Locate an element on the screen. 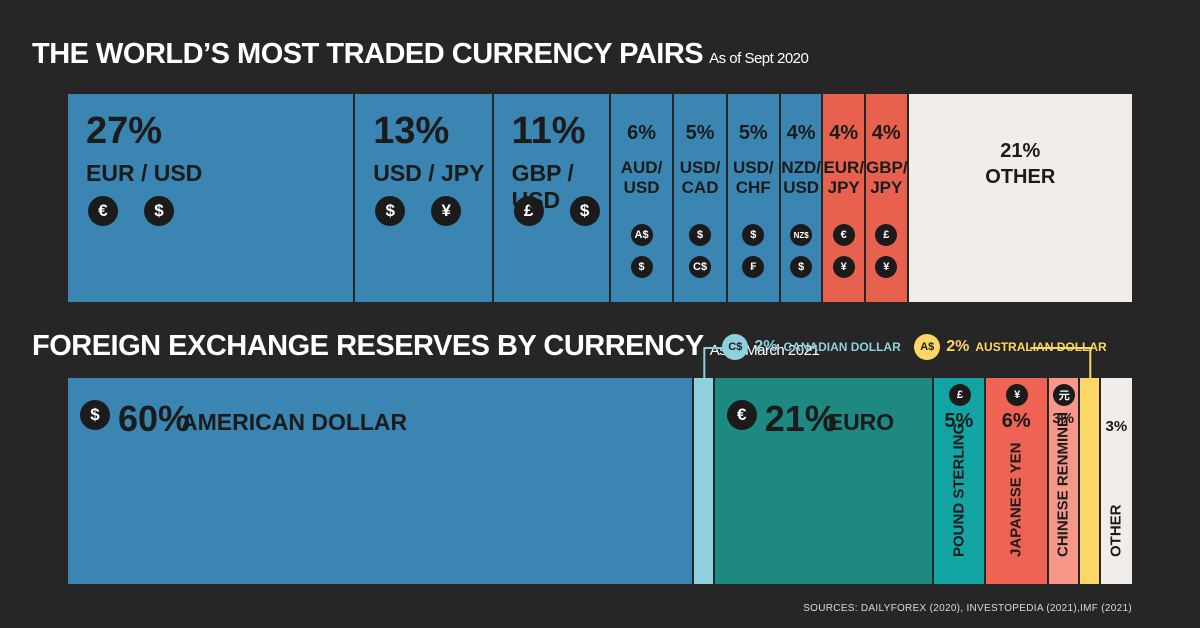 This screenshot has height=628, width=1200. currency-symbol-icon: ₣ is located at coordinates (753, 267).